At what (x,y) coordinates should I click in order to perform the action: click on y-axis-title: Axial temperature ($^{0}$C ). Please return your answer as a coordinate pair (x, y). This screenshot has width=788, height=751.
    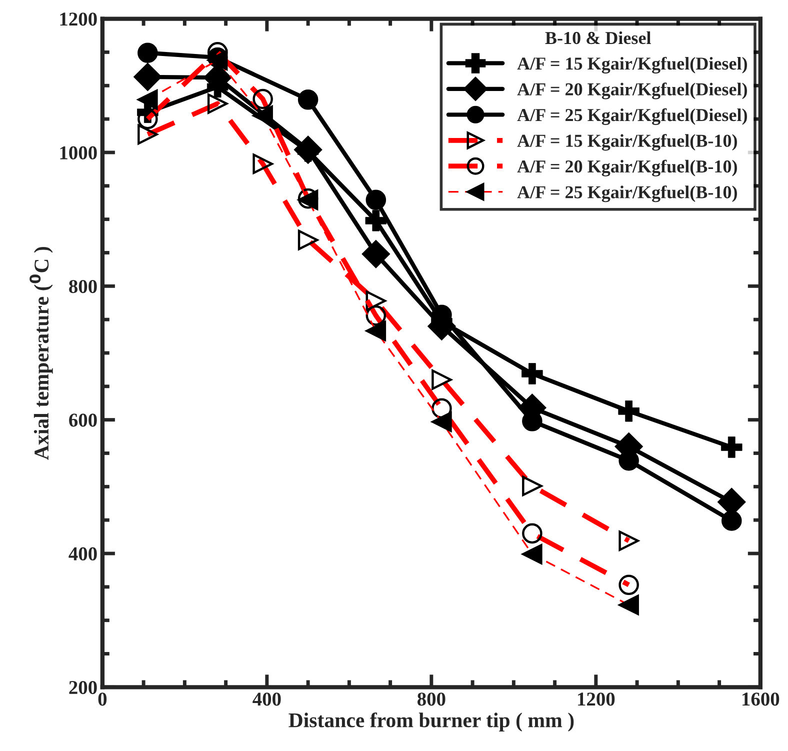
    Looking at the image, I should click on (41, 353).